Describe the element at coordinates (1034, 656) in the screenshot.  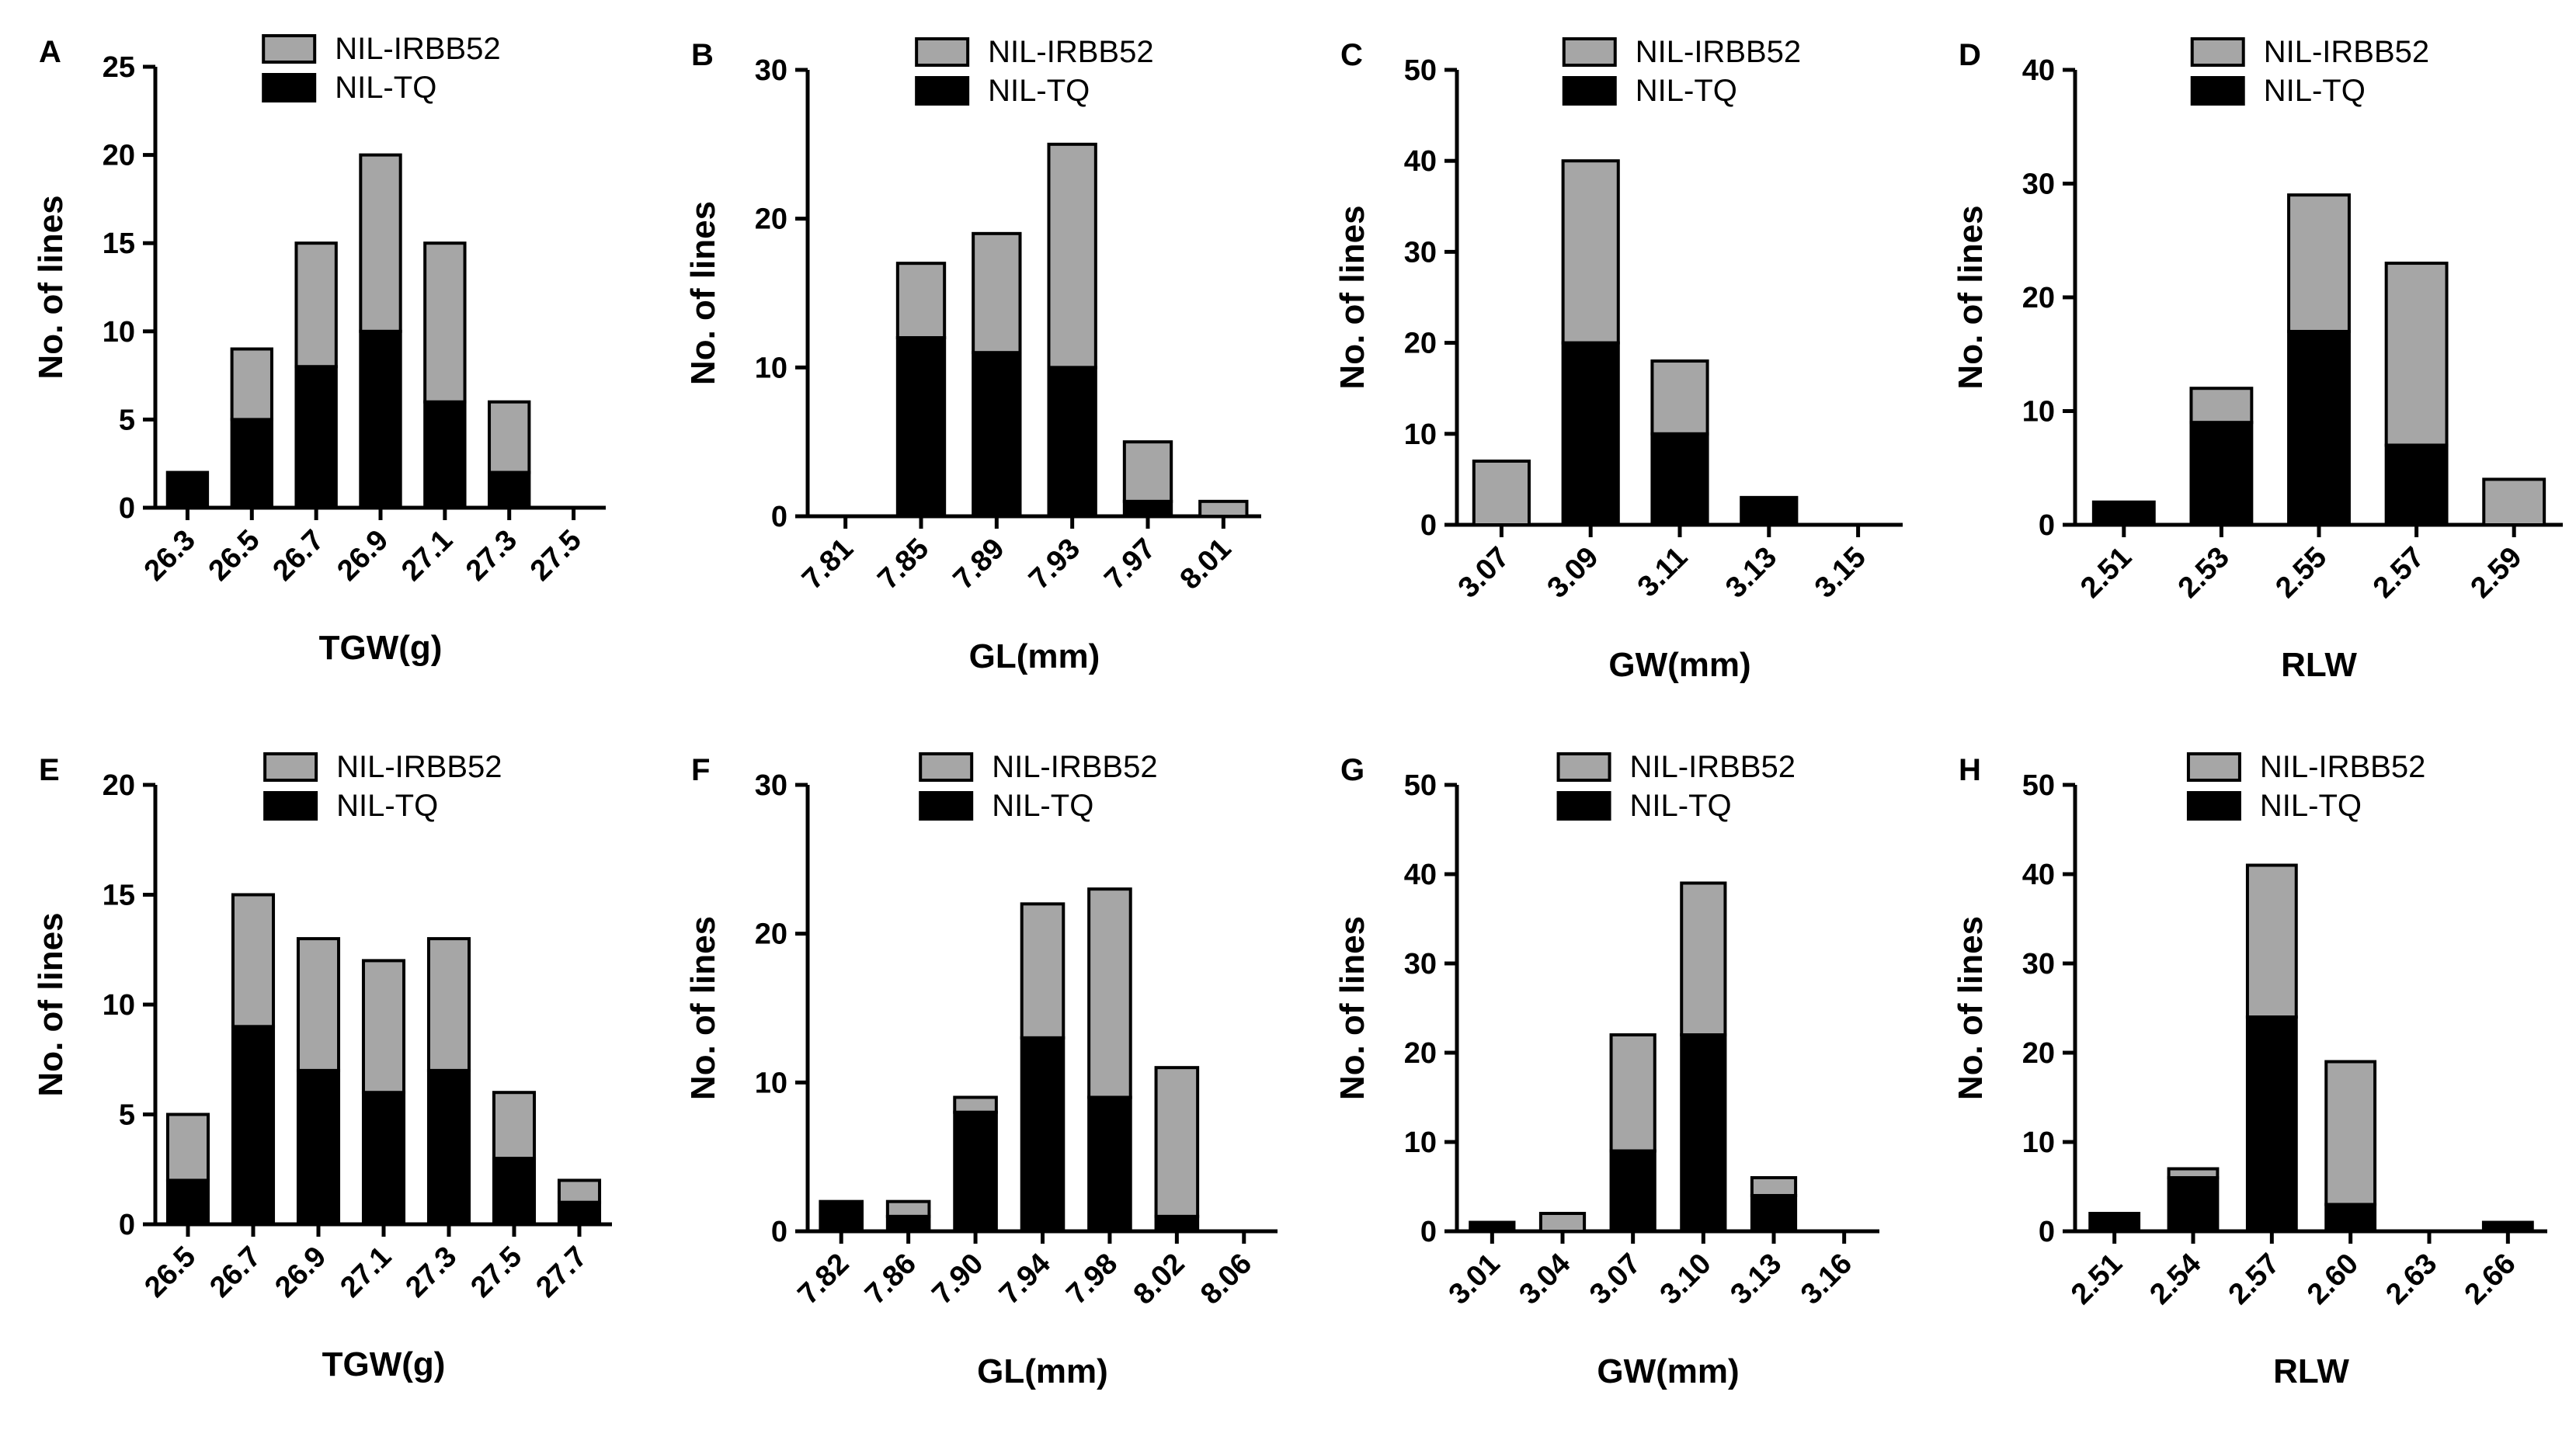
I see `x-axis-title: GL(mm)` at that location.